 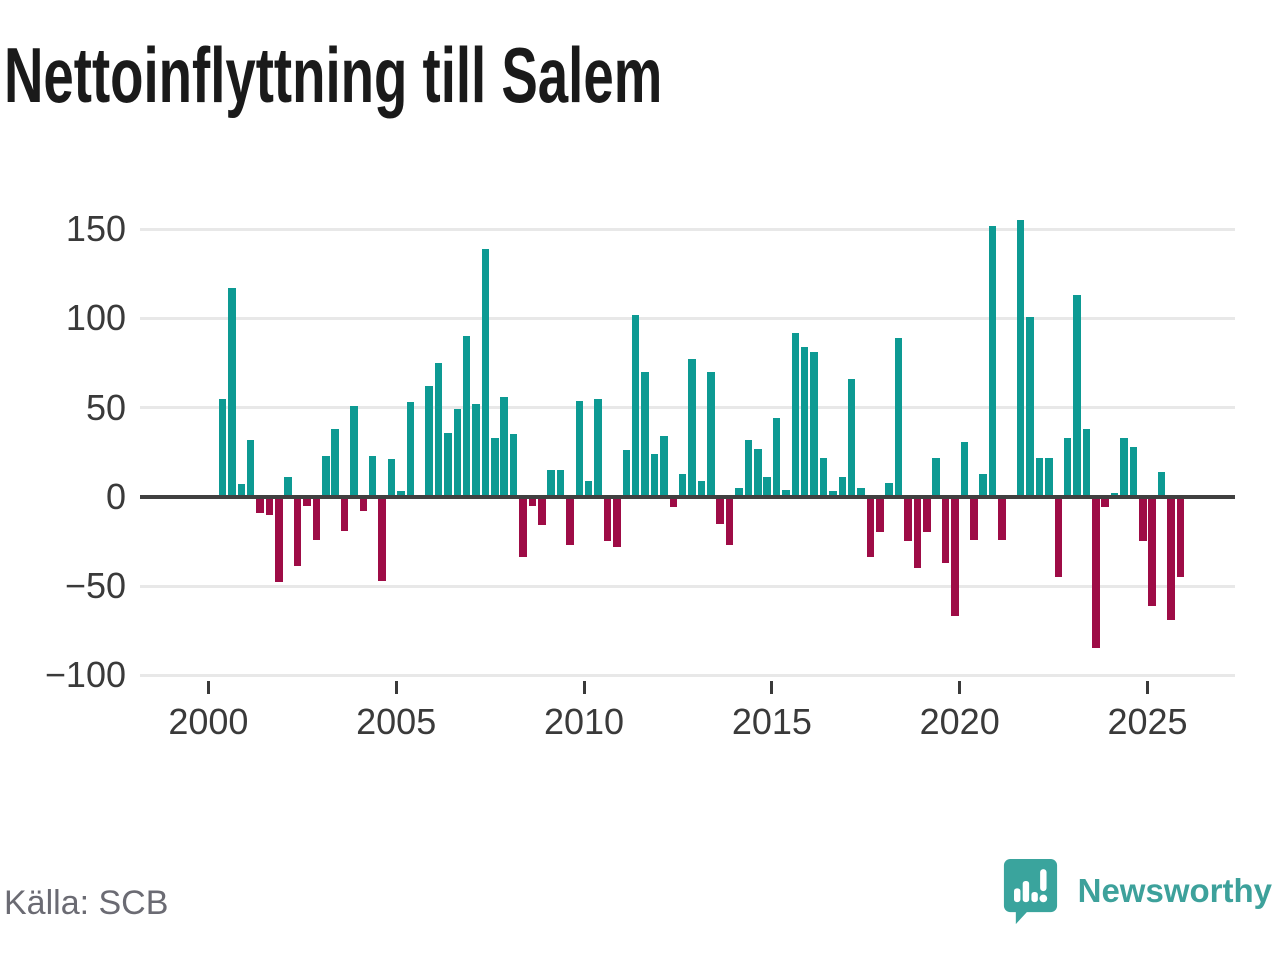 I want to click on bar-2022Q3, so click(x=1058, y=537).